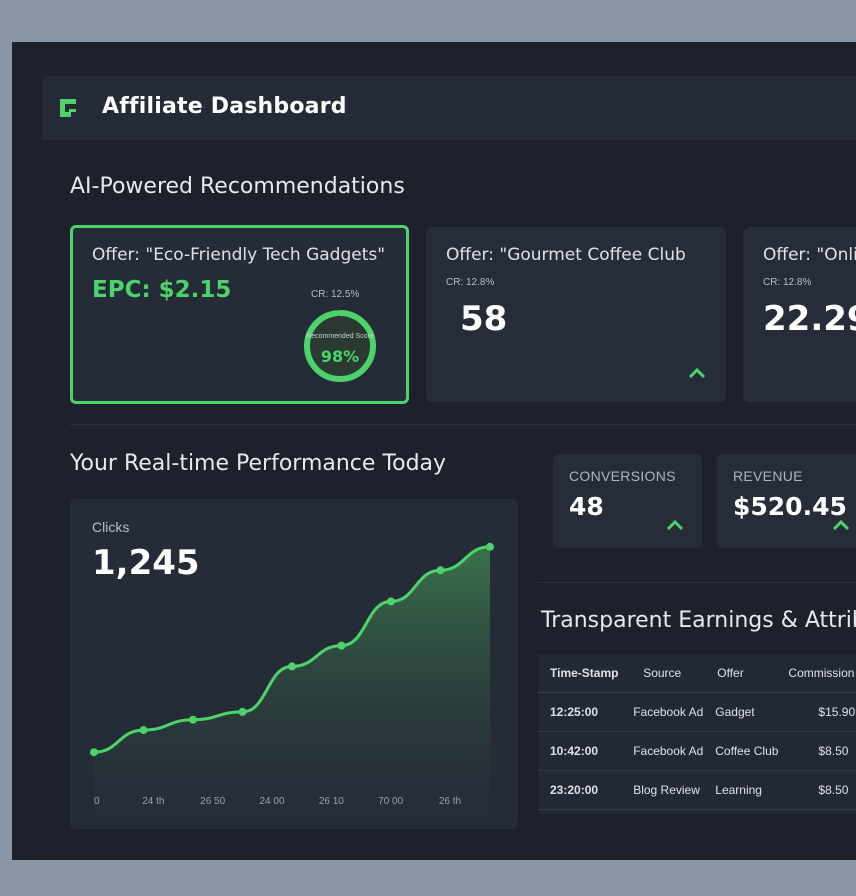 The width and height of the screenshot is (856, 896). I want to click on app-header: Affiliate Dashboard, so click(449, 108).